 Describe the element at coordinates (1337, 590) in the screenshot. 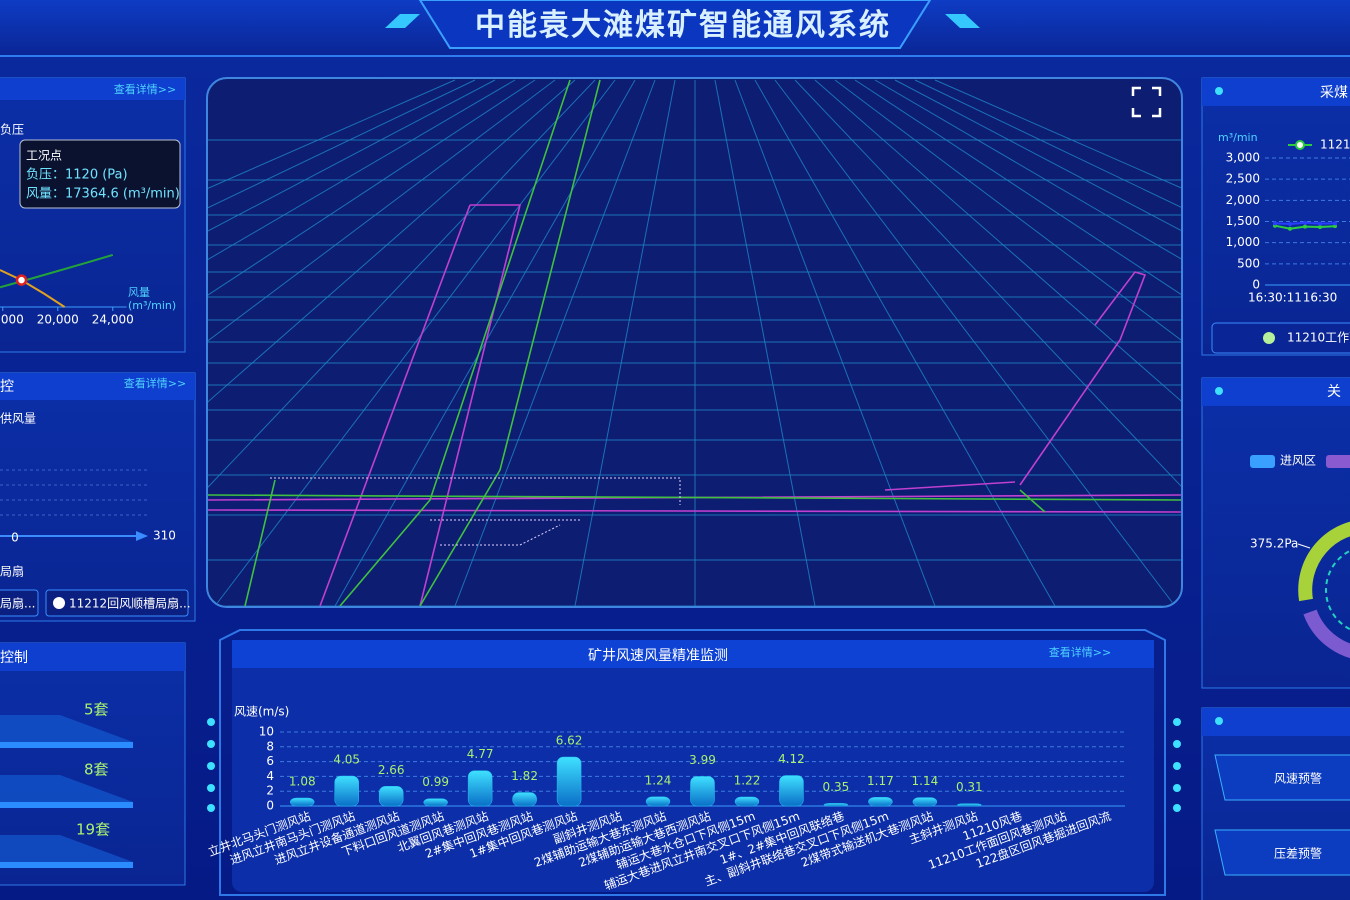

I see `gauge-ring` at that location.